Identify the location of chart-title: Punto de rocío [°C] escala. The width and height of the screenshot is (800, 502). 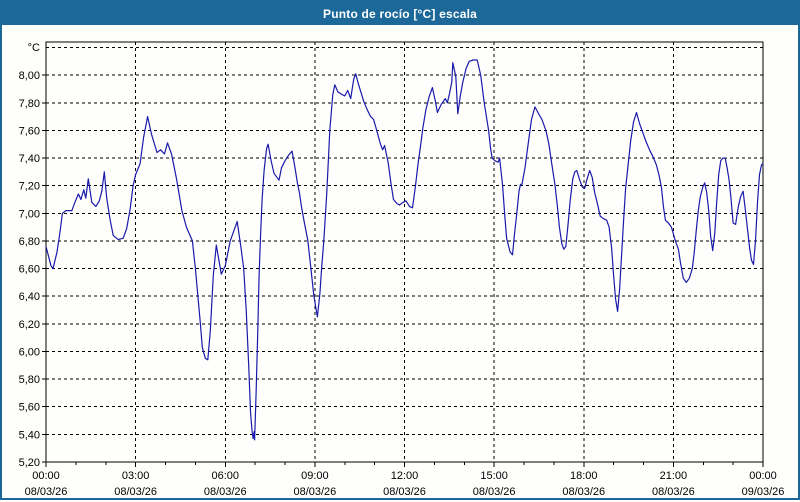
(400, 13).